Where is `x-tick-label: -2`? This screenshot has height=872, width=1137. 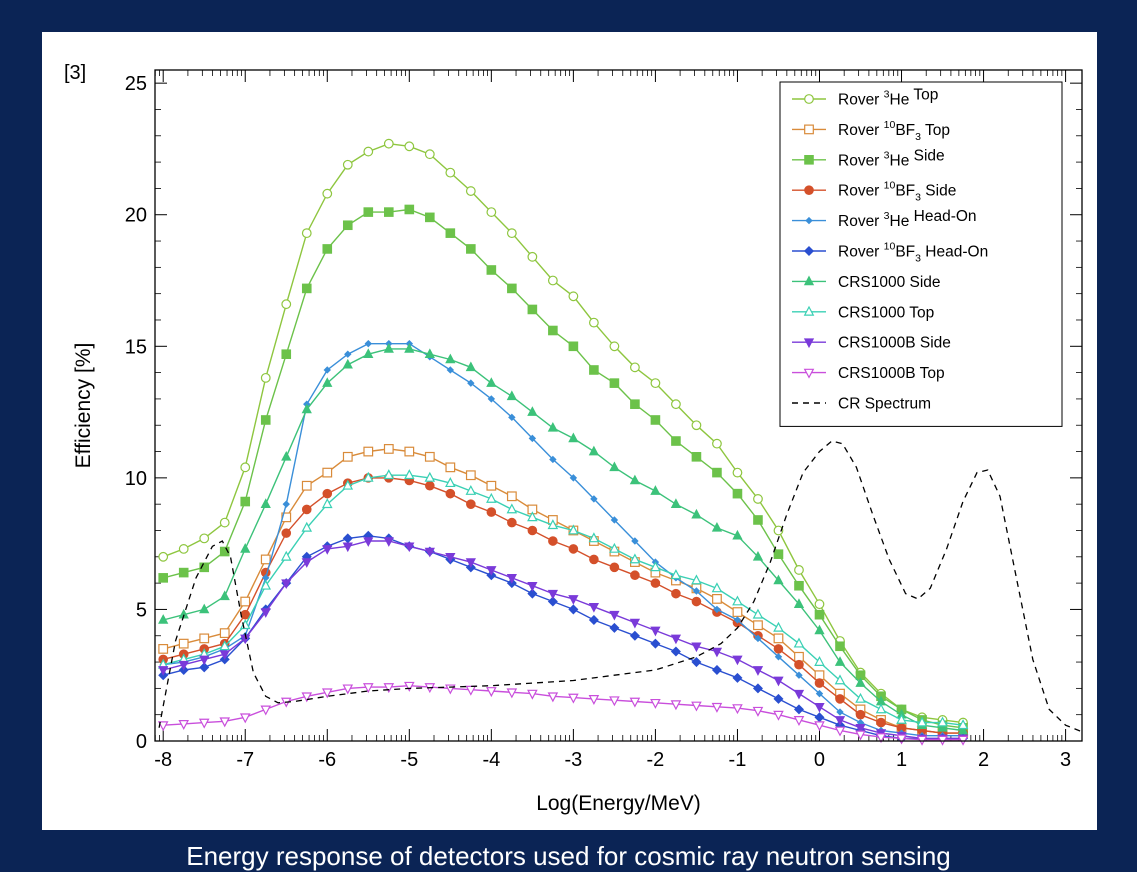
x-tick-label: -2 is located at coordinates (656, 760).